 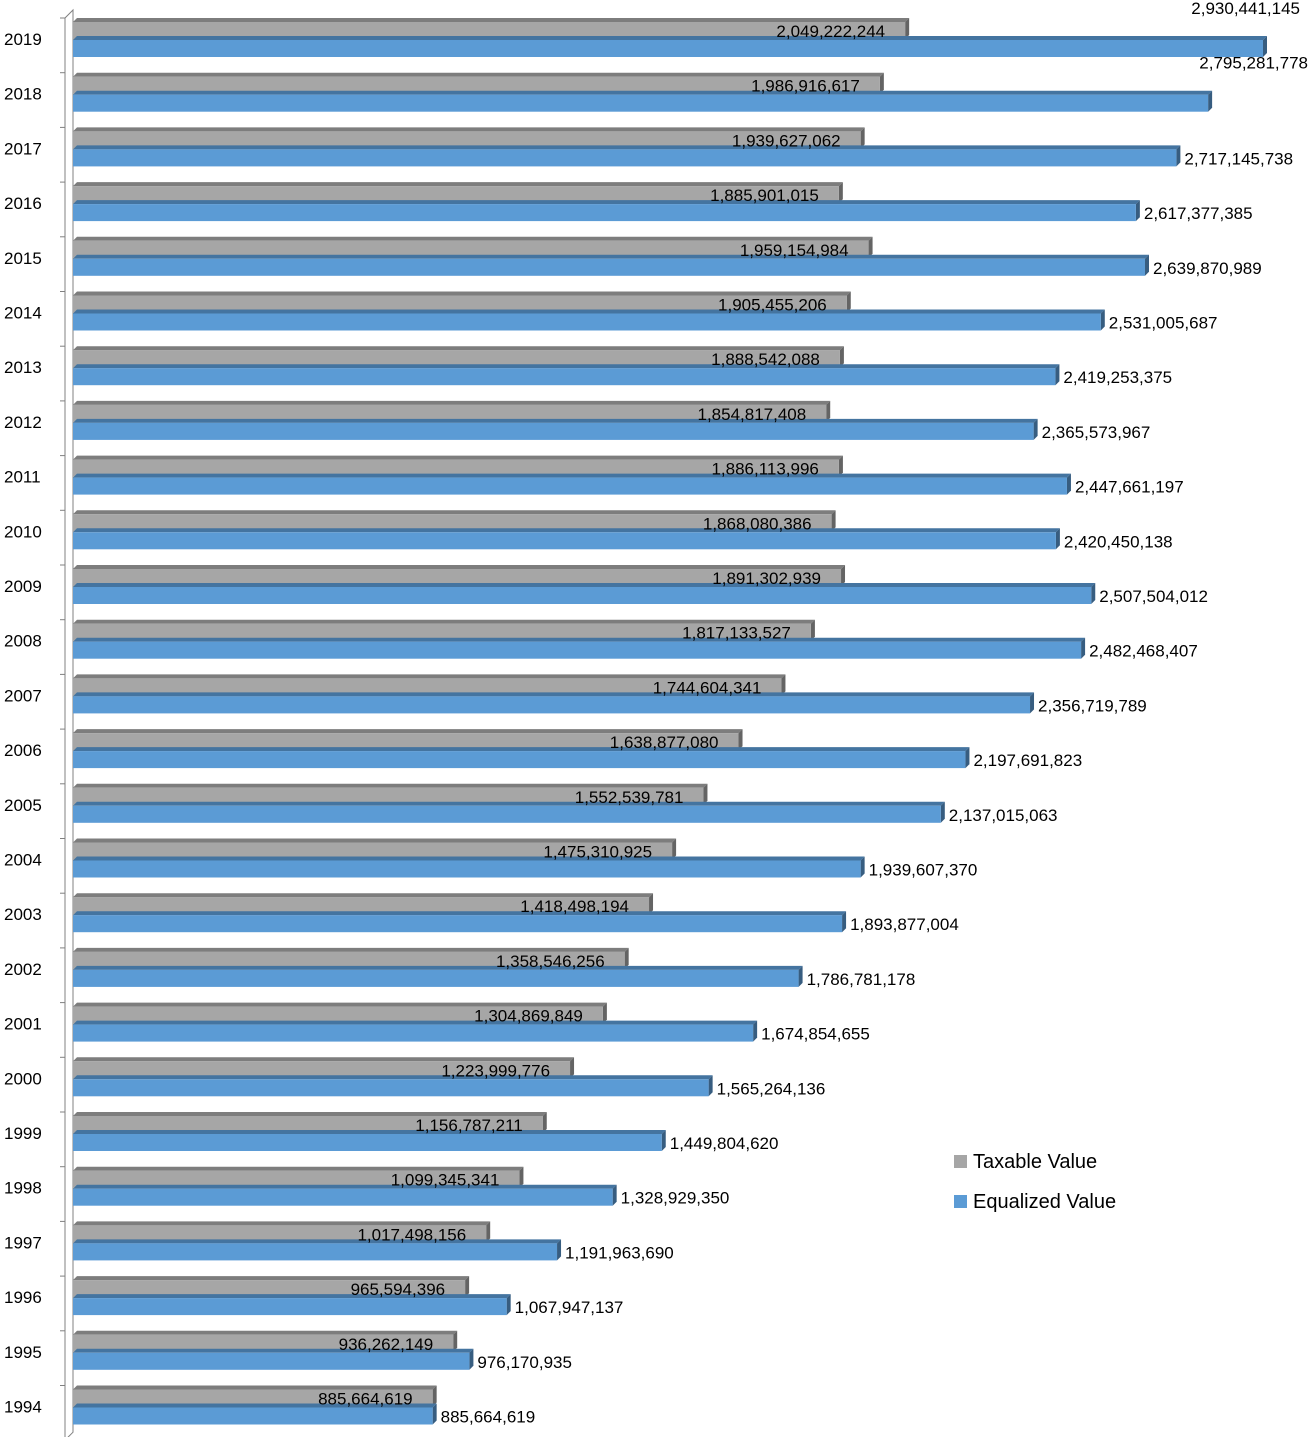 What do you see at coordinates (765, 359) in the screenshot?
I see `data-label-taxable: 1,888,542,088` at bounding box center [765, 359].